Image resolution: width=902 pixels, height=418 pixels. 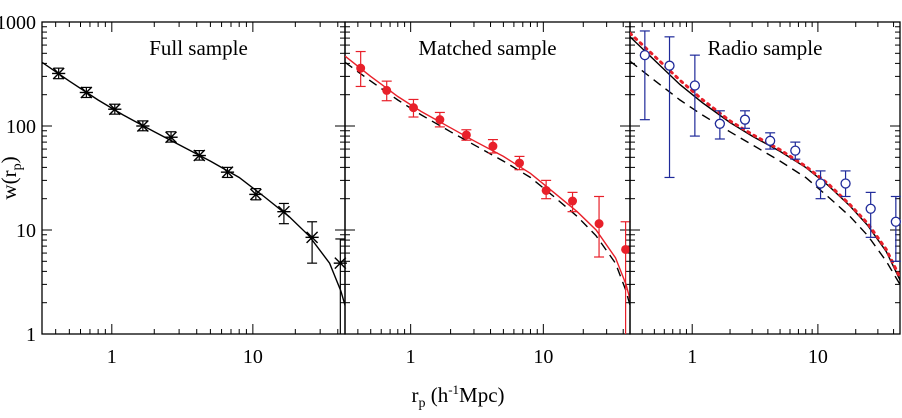 I want to click on panel-title: Matched sample, so click(x=487, y=48).